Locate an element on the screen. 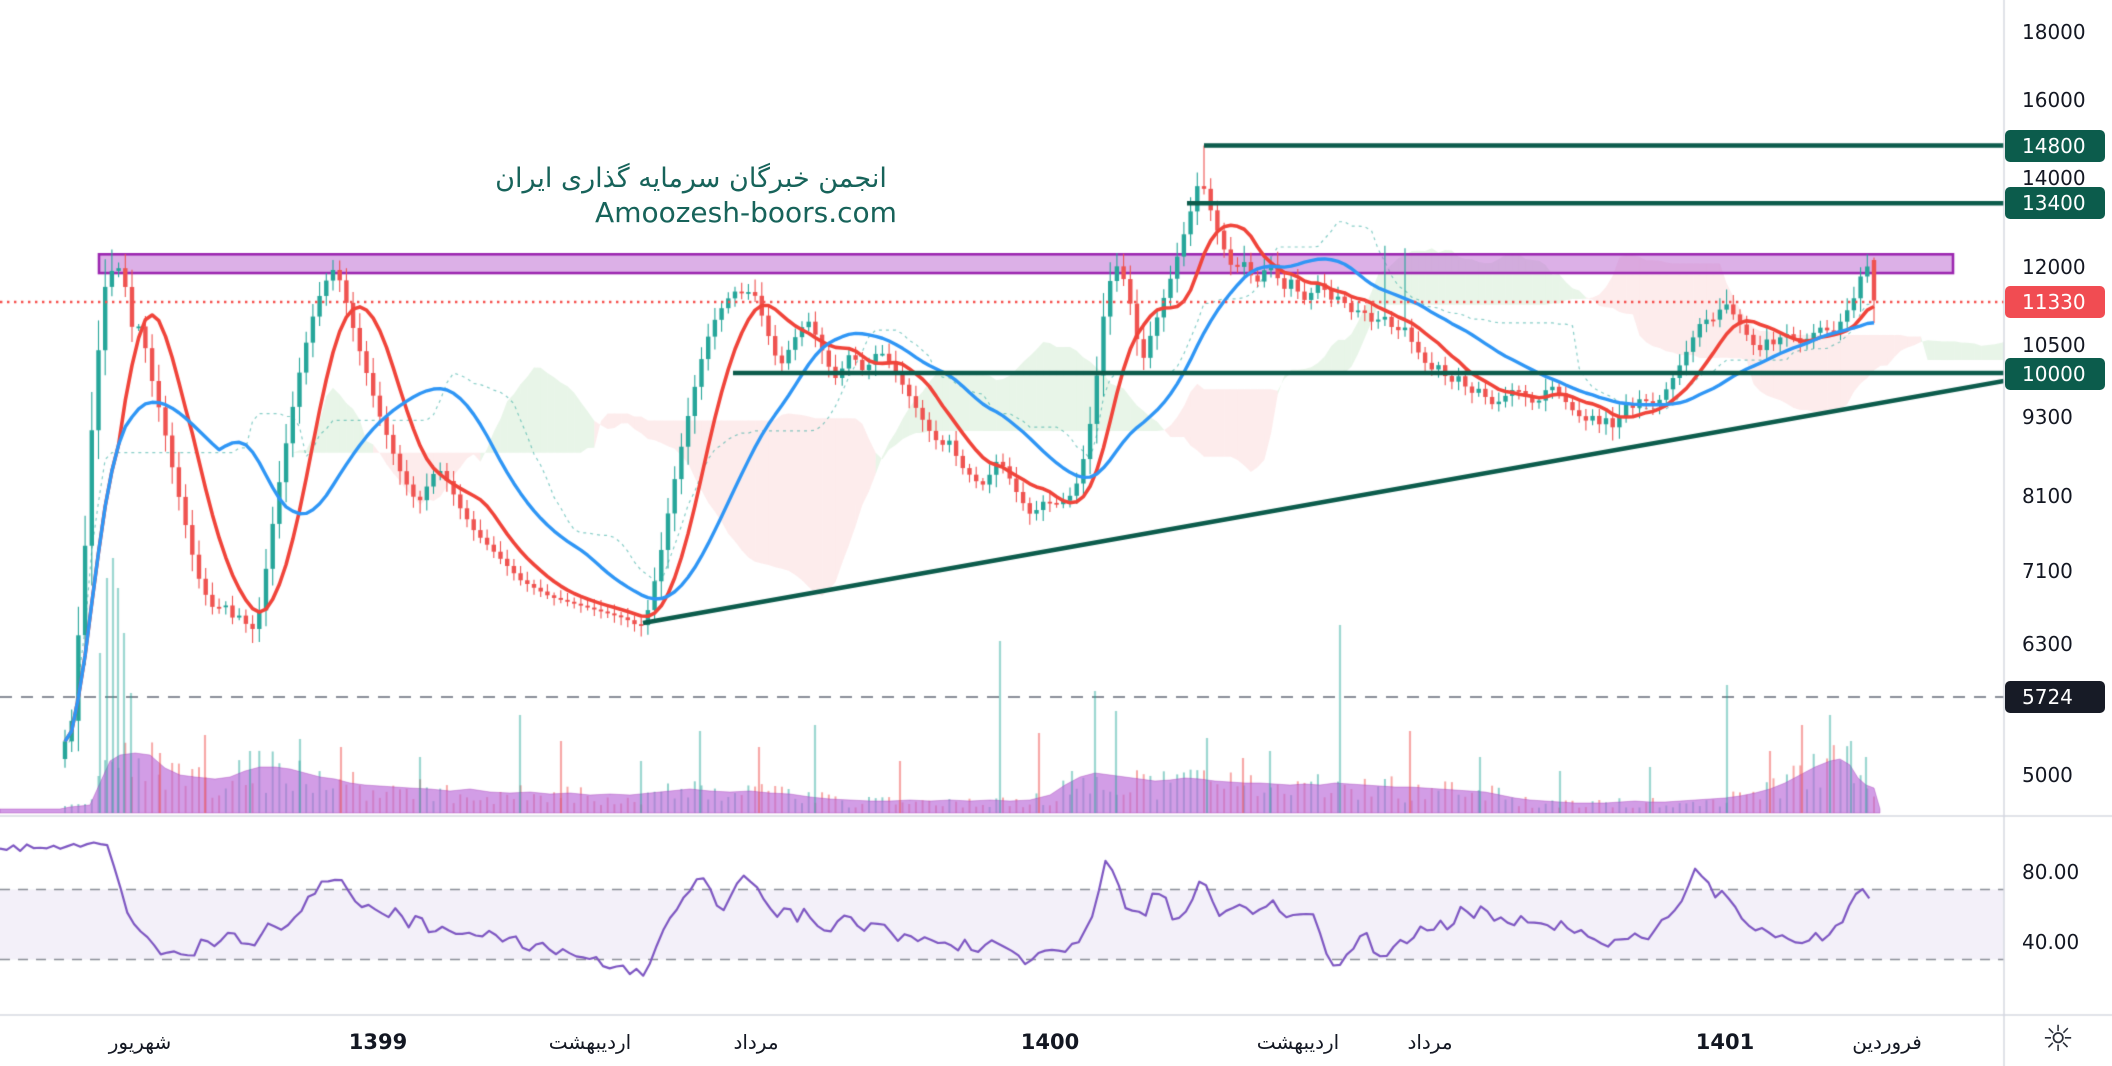  time-label-1401: 1401 is located at coordinates (1725, 1042).